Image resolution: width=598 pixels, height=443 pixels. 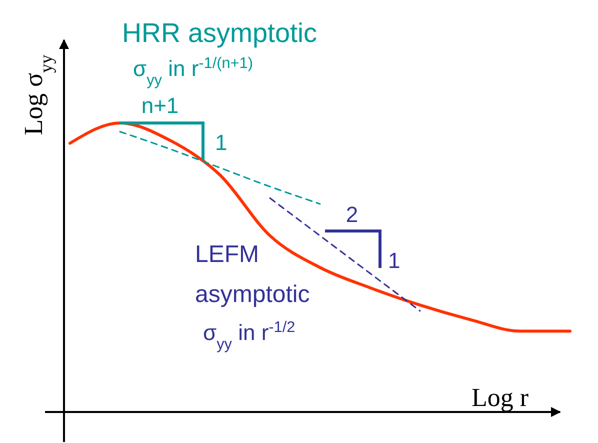 I want to click on annotation: σ$_{yy}$ in r$^{-1/2}$, so click(x=249, y=335).